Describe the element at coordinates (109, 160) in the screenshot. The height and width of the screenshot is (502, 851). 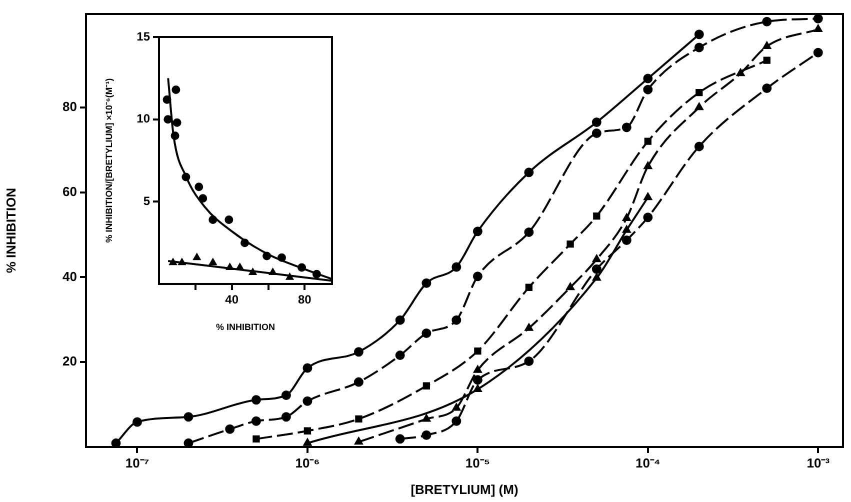
I see `y-axis-title: % INHIBITION/[BRETYLIUM] ×10⁻⁶(M⁻¹)` at that location.